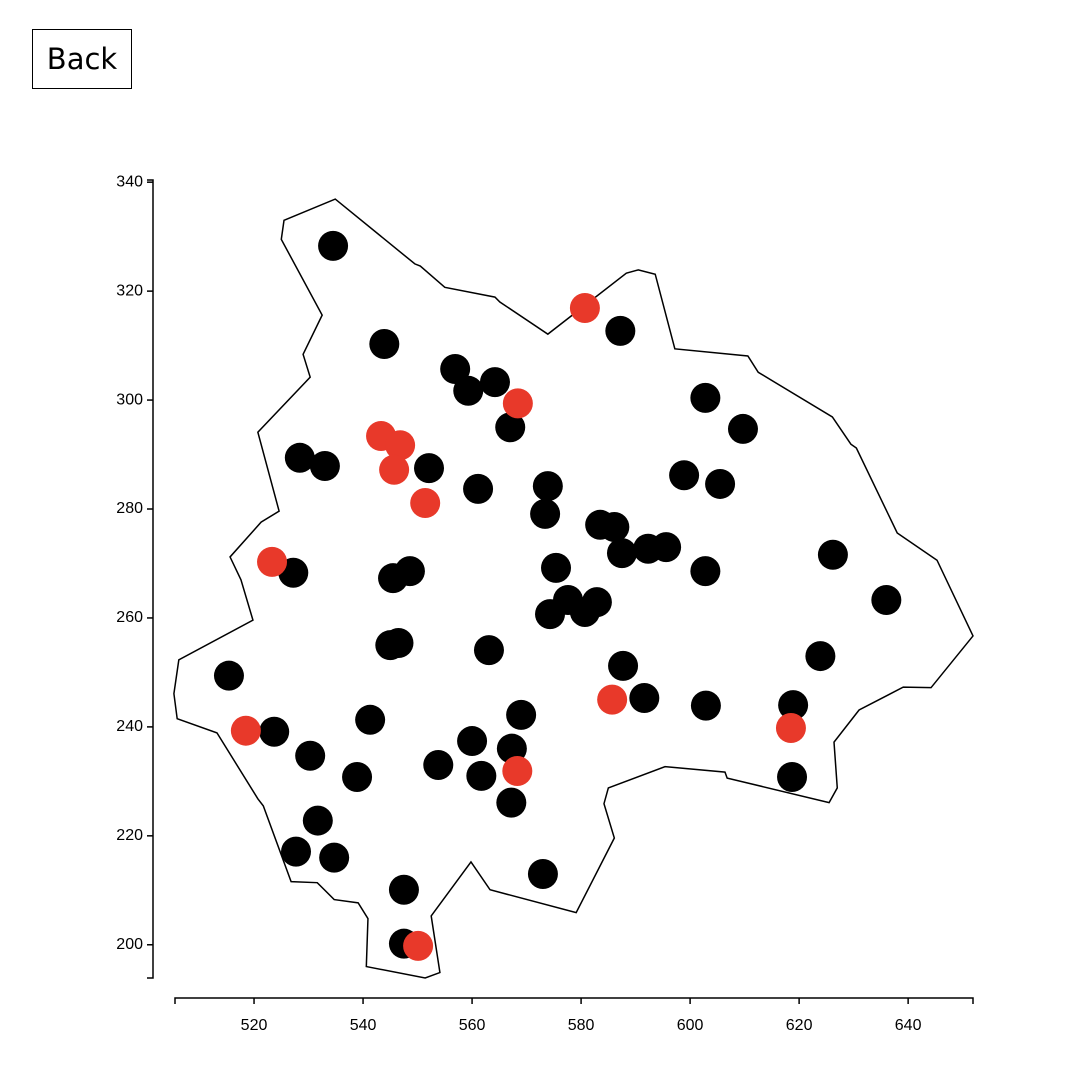  What do you see at coordinates (129, 617) in the screenshot?
I see `y-tick-label: 260` at bounding box center [129, 617].